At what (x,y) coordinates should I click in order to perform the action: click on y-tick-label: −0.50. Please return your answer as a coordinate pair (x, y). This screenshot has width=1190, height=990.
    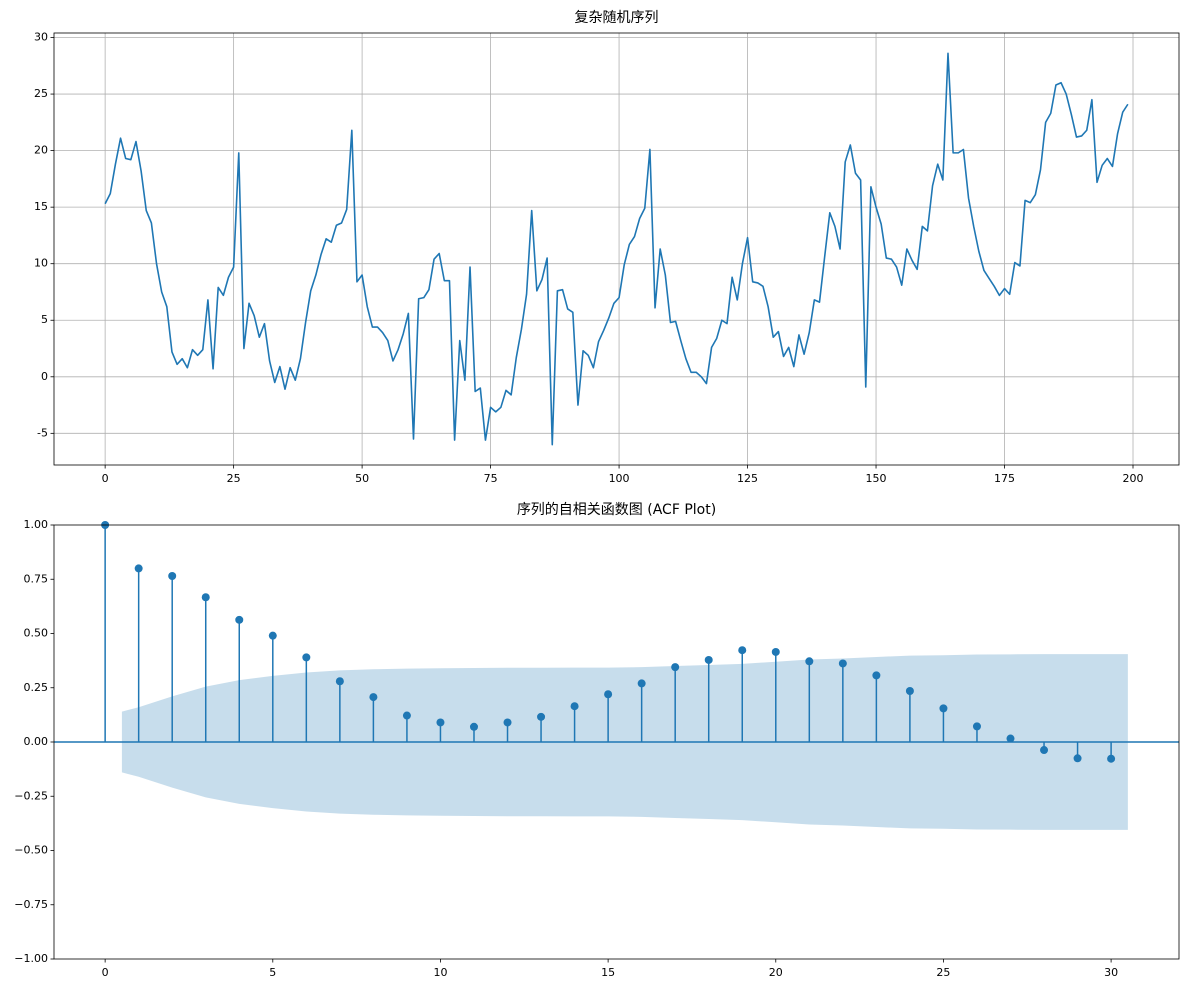
    Looking at the image, I should click on (31, 850).